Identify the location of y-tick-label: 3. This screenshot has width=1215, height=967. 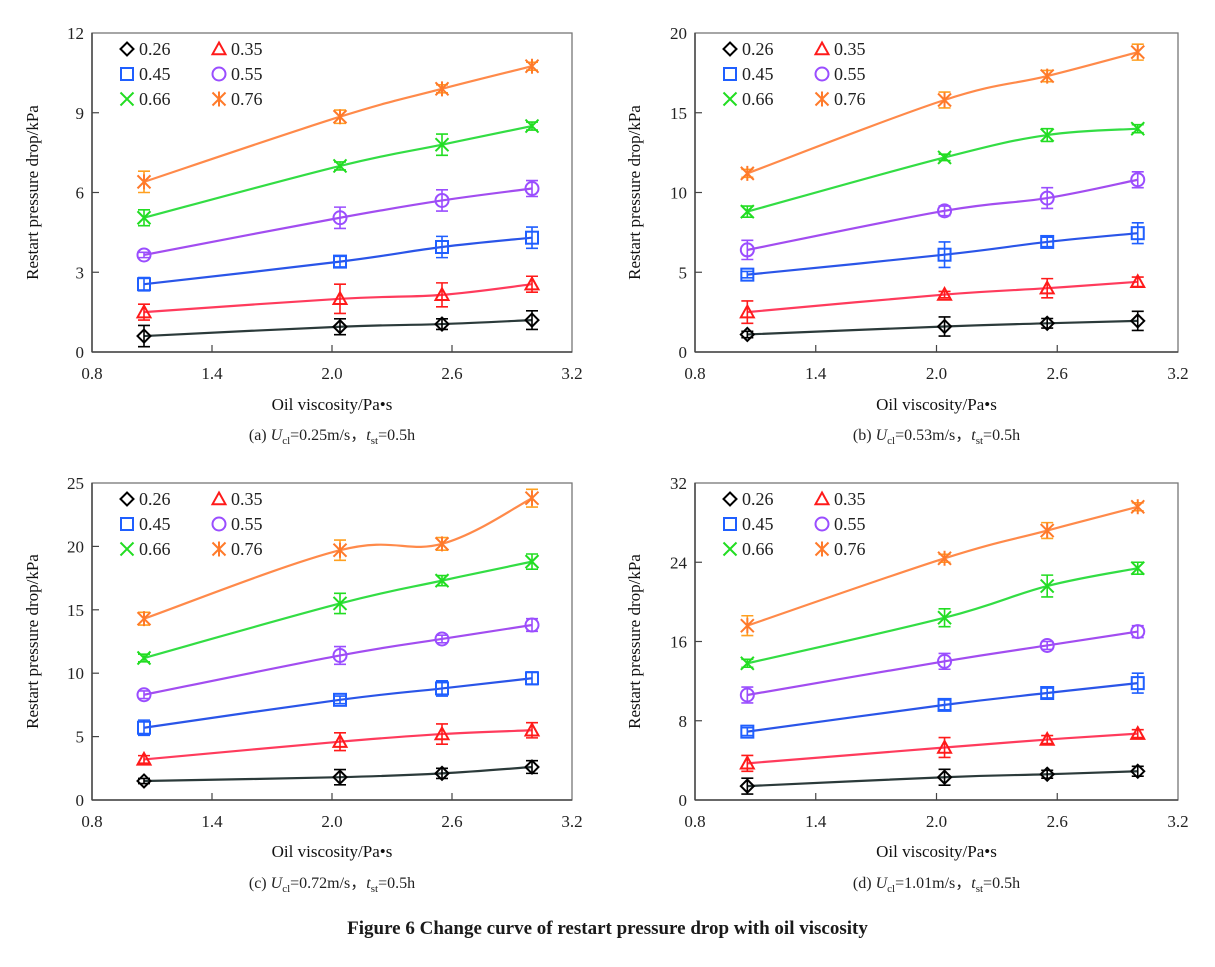
(80, 272).